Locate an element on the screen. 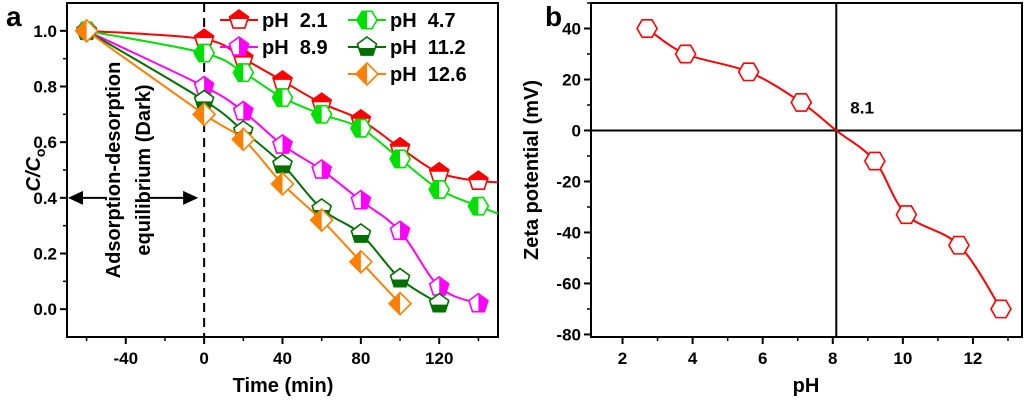 Image resolution: width=1024 pixels, height=402 pixels. legend-item: pH 12.6 is located at coordinates (407, 74).